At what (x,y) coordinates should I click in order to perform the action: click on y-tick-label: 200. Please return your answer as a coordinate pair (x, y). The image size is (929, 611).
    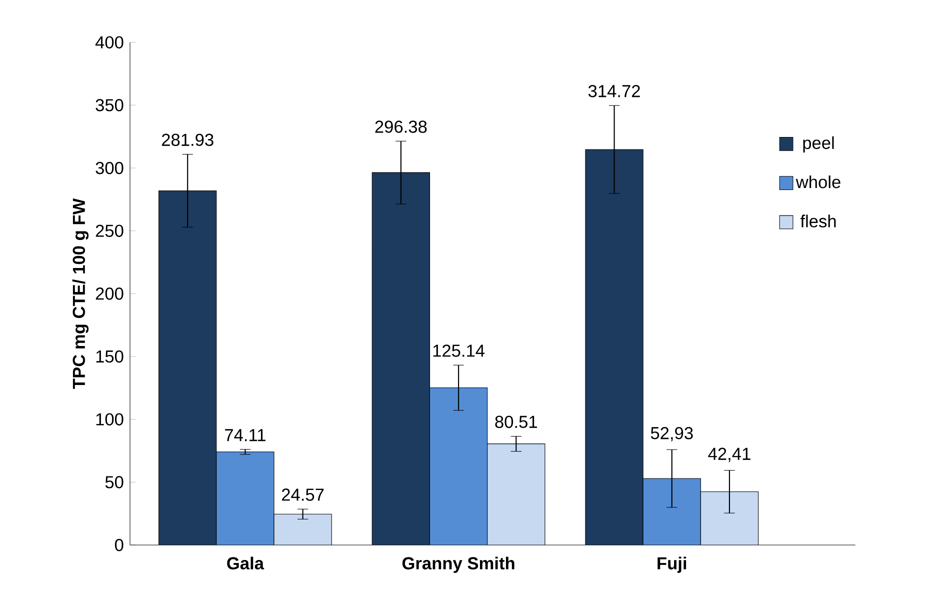
    Looking at the image, I should click on (110, 294).